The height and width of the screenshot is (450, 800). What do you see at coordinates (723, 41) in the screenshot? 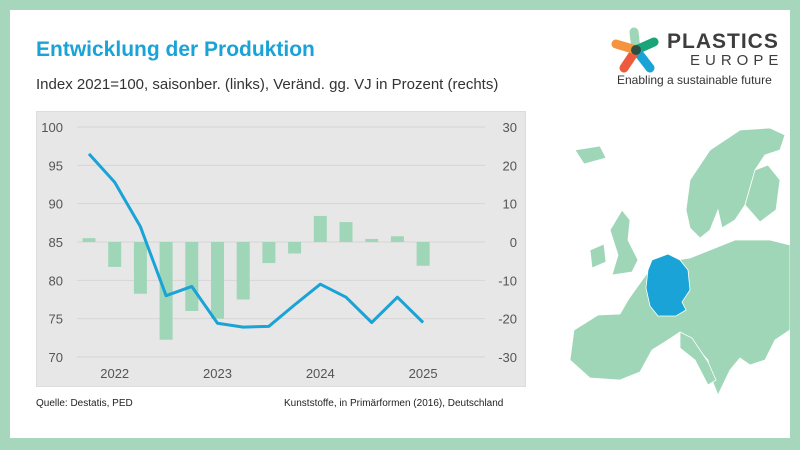
I see `logo-name-line1: PLASTICS` at bounding box center [723, 41].